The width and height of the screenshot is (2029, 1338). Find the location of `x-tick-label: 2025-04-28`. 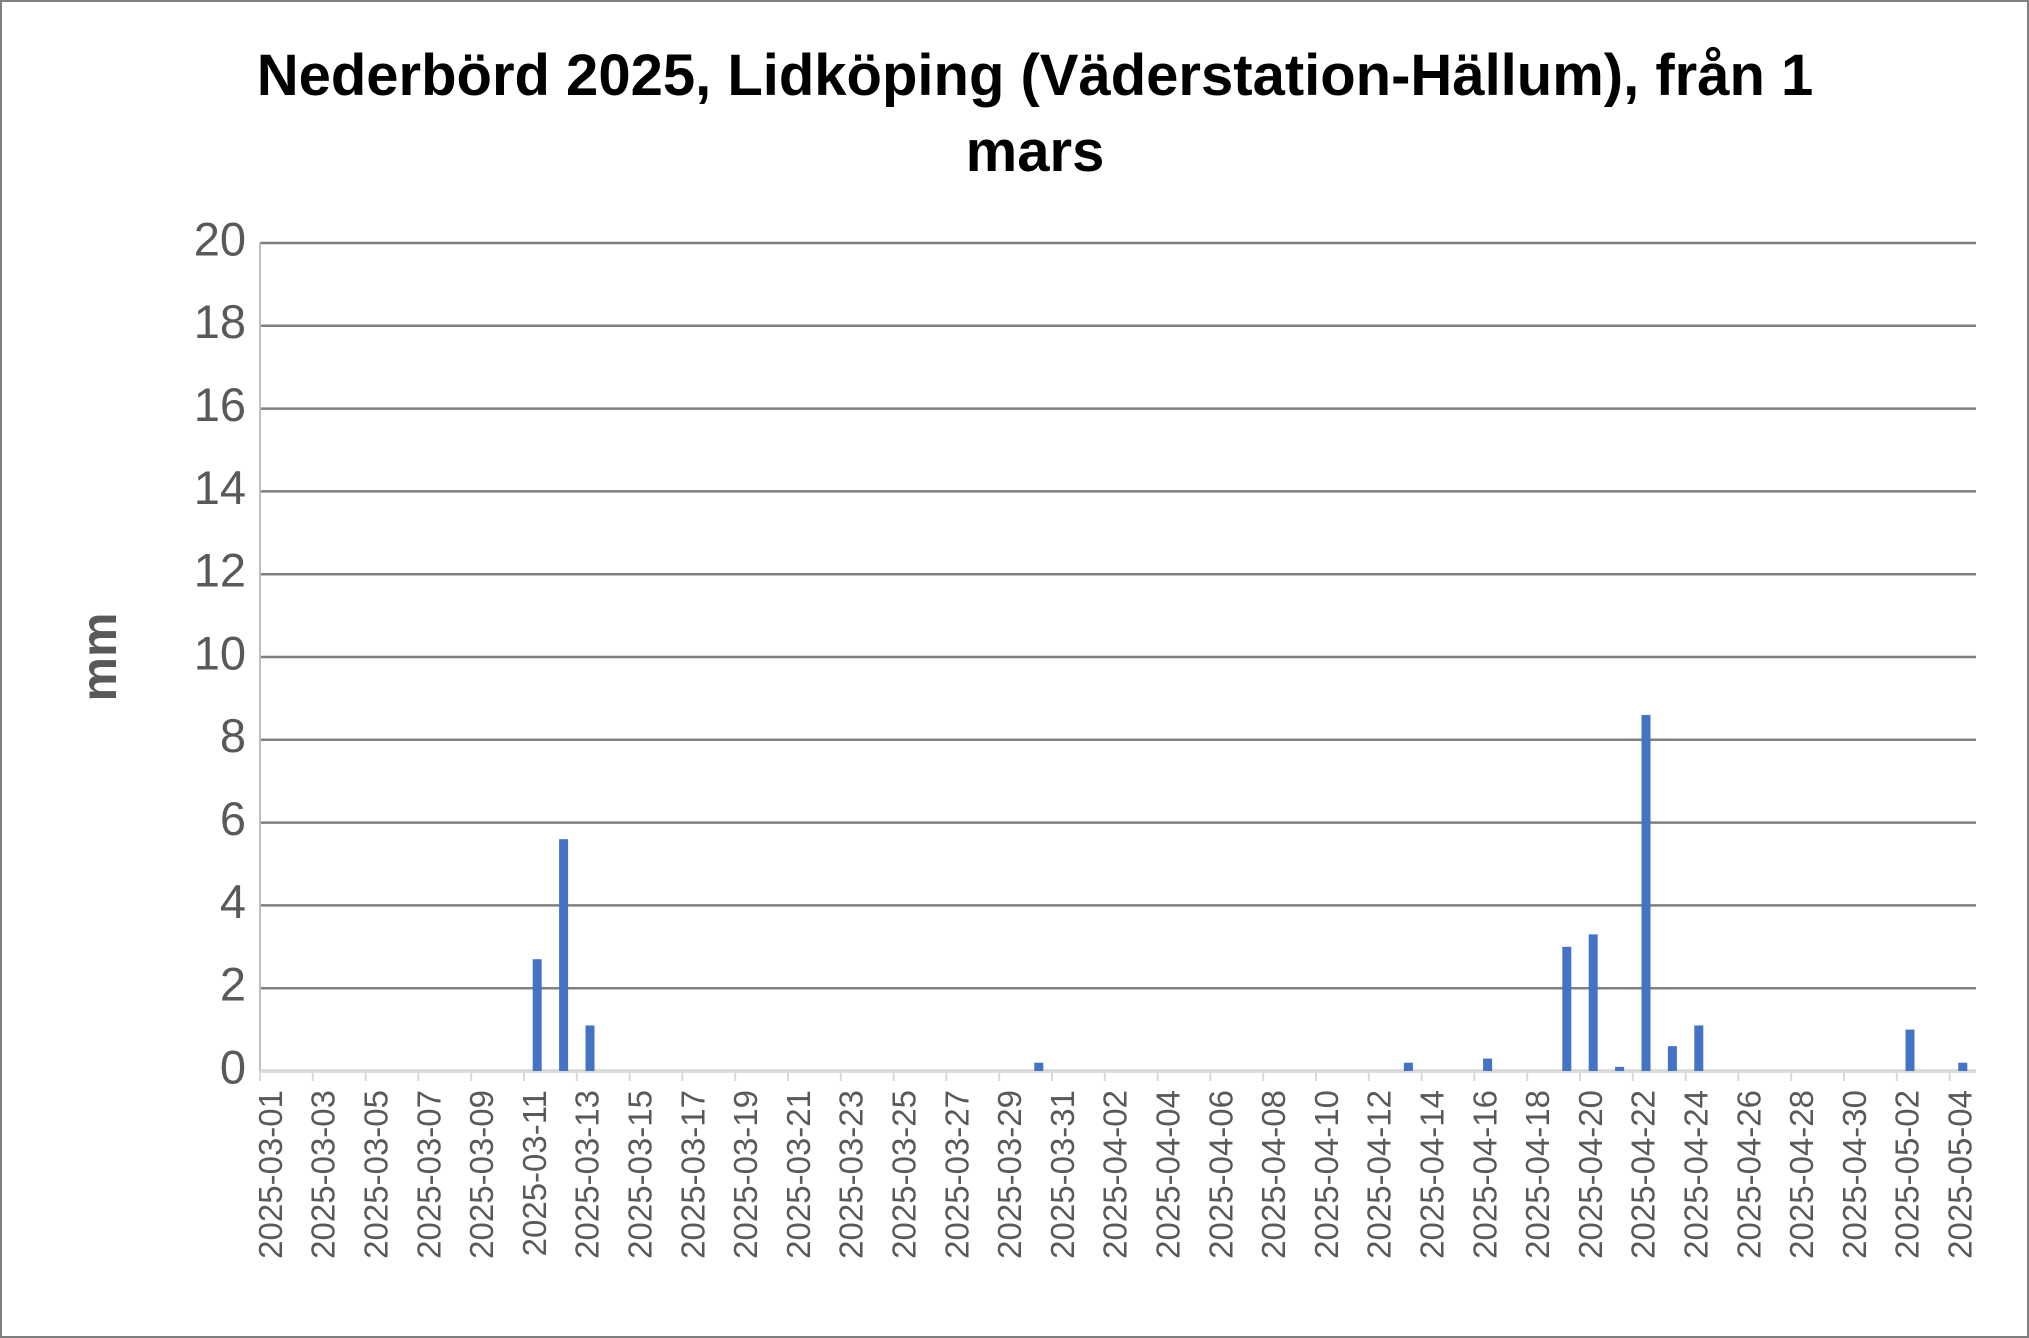

x-tick-label: 2025-04-28 is located at coordinates (1801, 1174).